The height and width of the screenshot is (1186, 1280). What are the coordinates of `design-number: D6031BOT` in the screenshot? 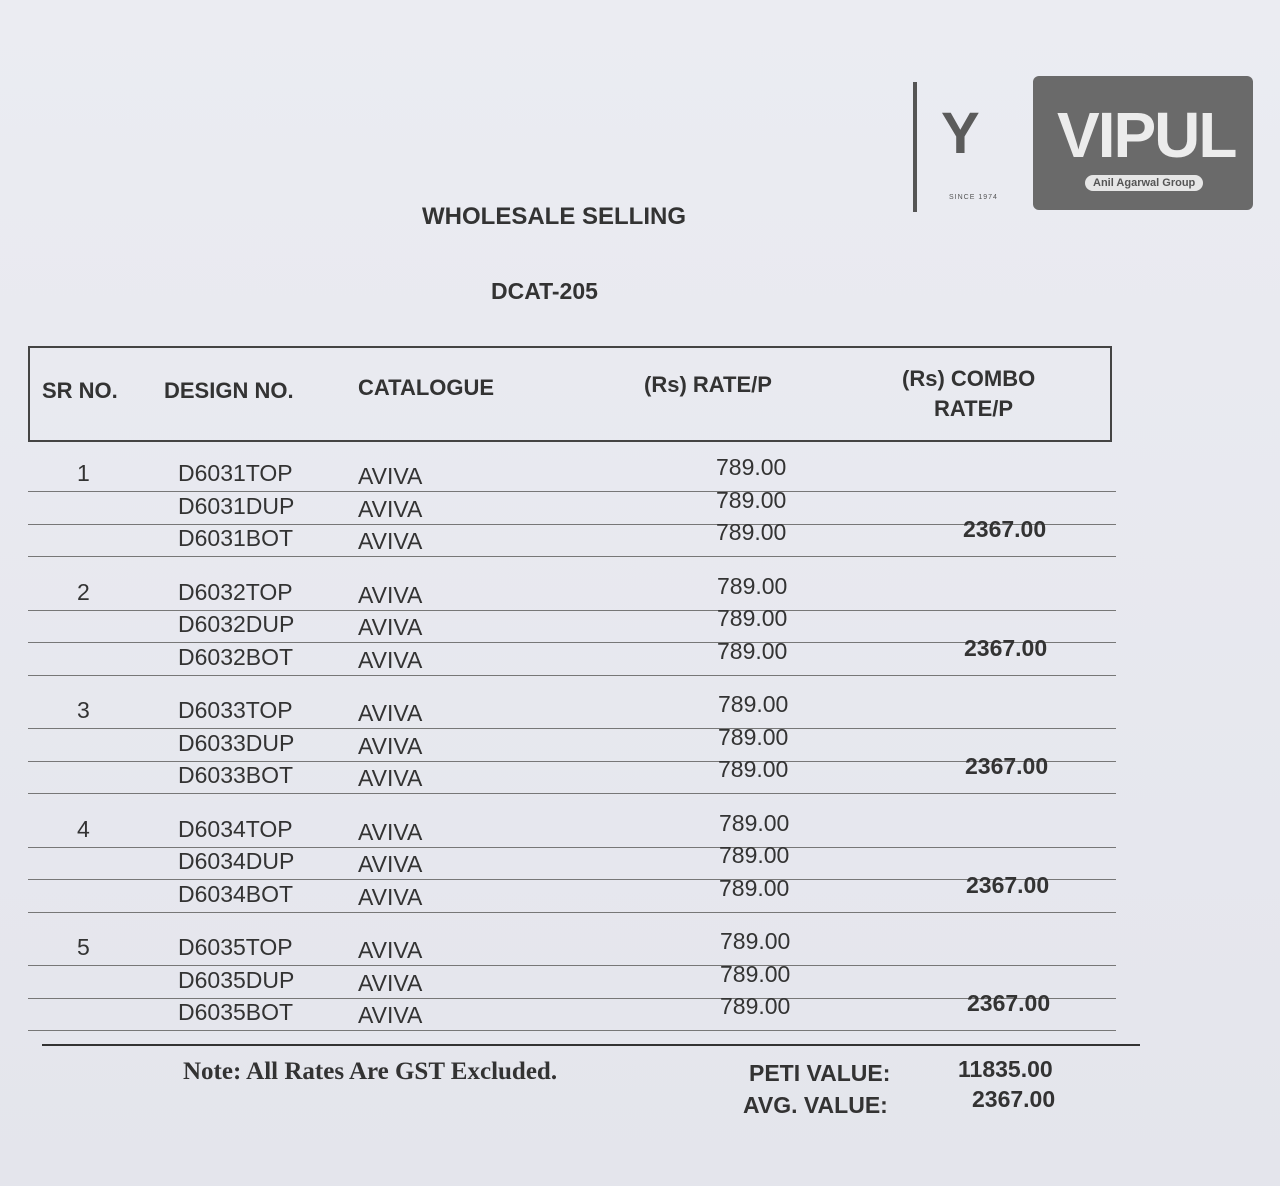 It's located at (236, 538).